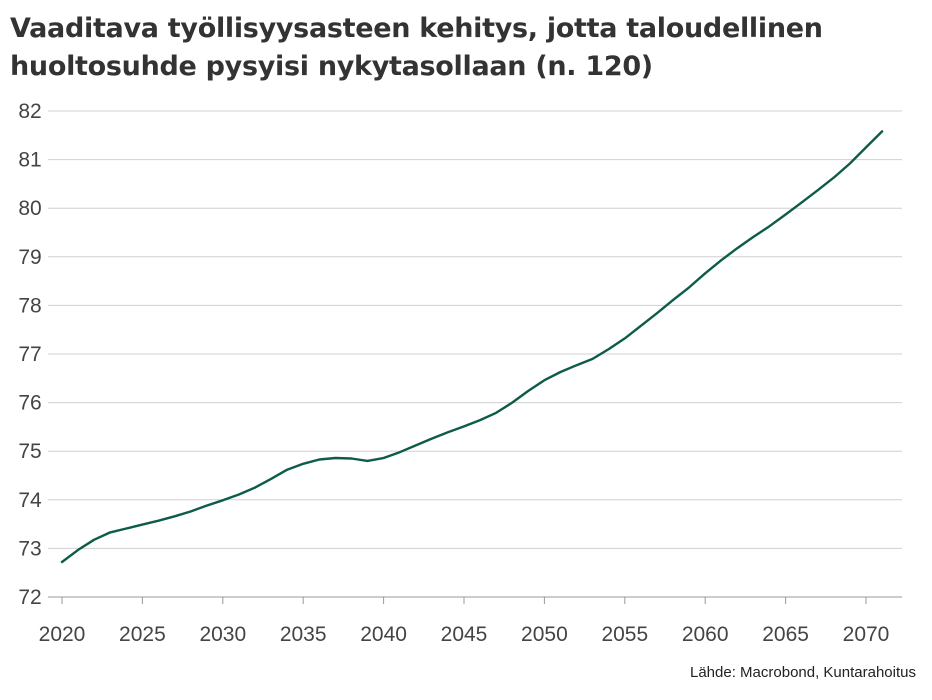 This screenshot has width=932, height=700. What do you see at coordinates (62, 634) in the screenshot?
I see `x-tick-label-2020: 2020` at bounding box center [62, 634].